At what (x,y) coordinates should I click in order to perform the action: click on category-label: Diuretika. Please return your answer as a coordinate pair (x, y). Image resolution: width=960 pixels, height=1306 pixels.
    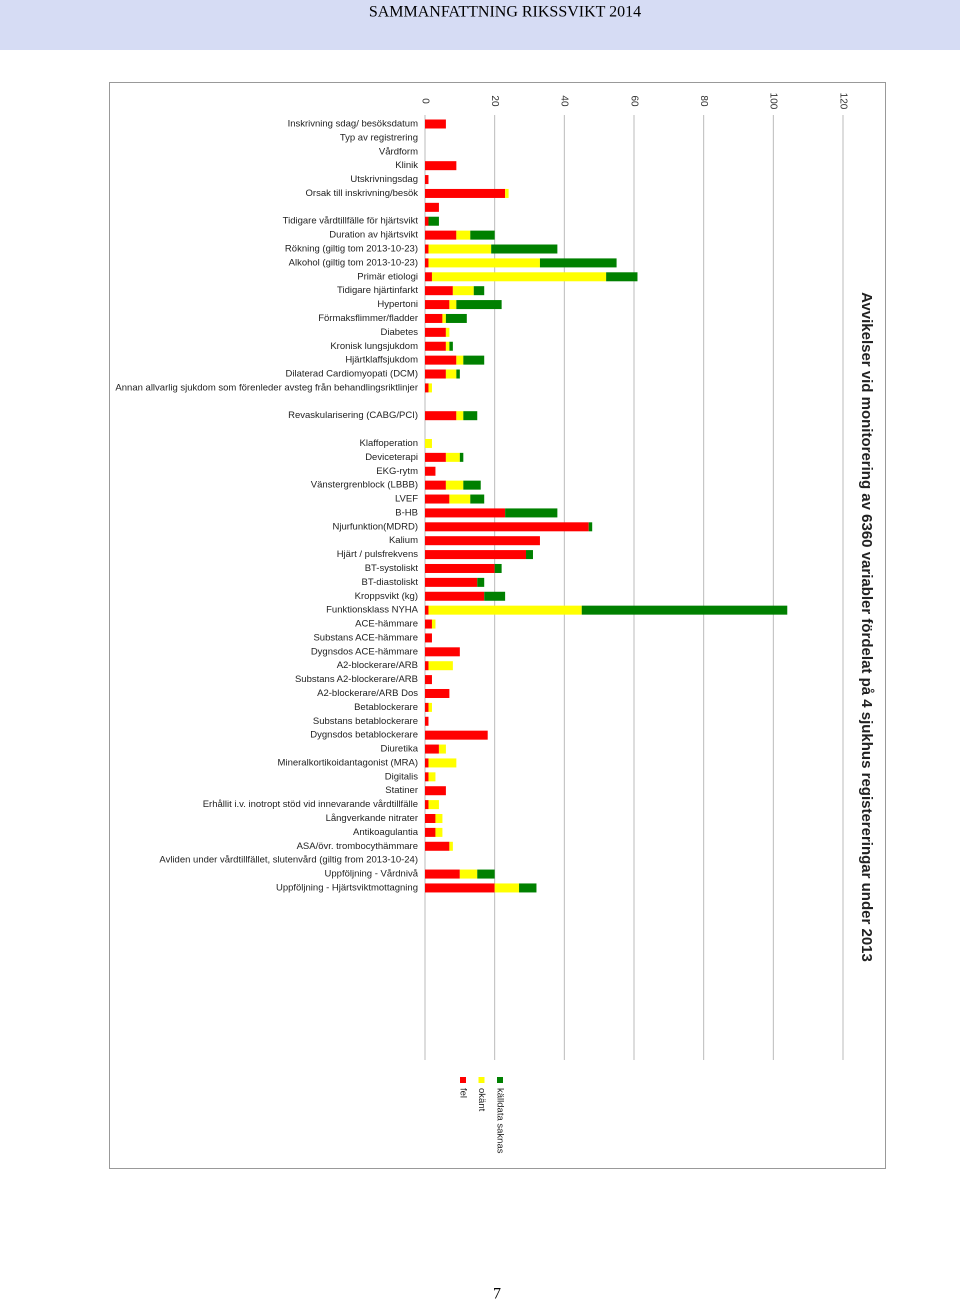
    Looking at the image, I should click on (400, 749).